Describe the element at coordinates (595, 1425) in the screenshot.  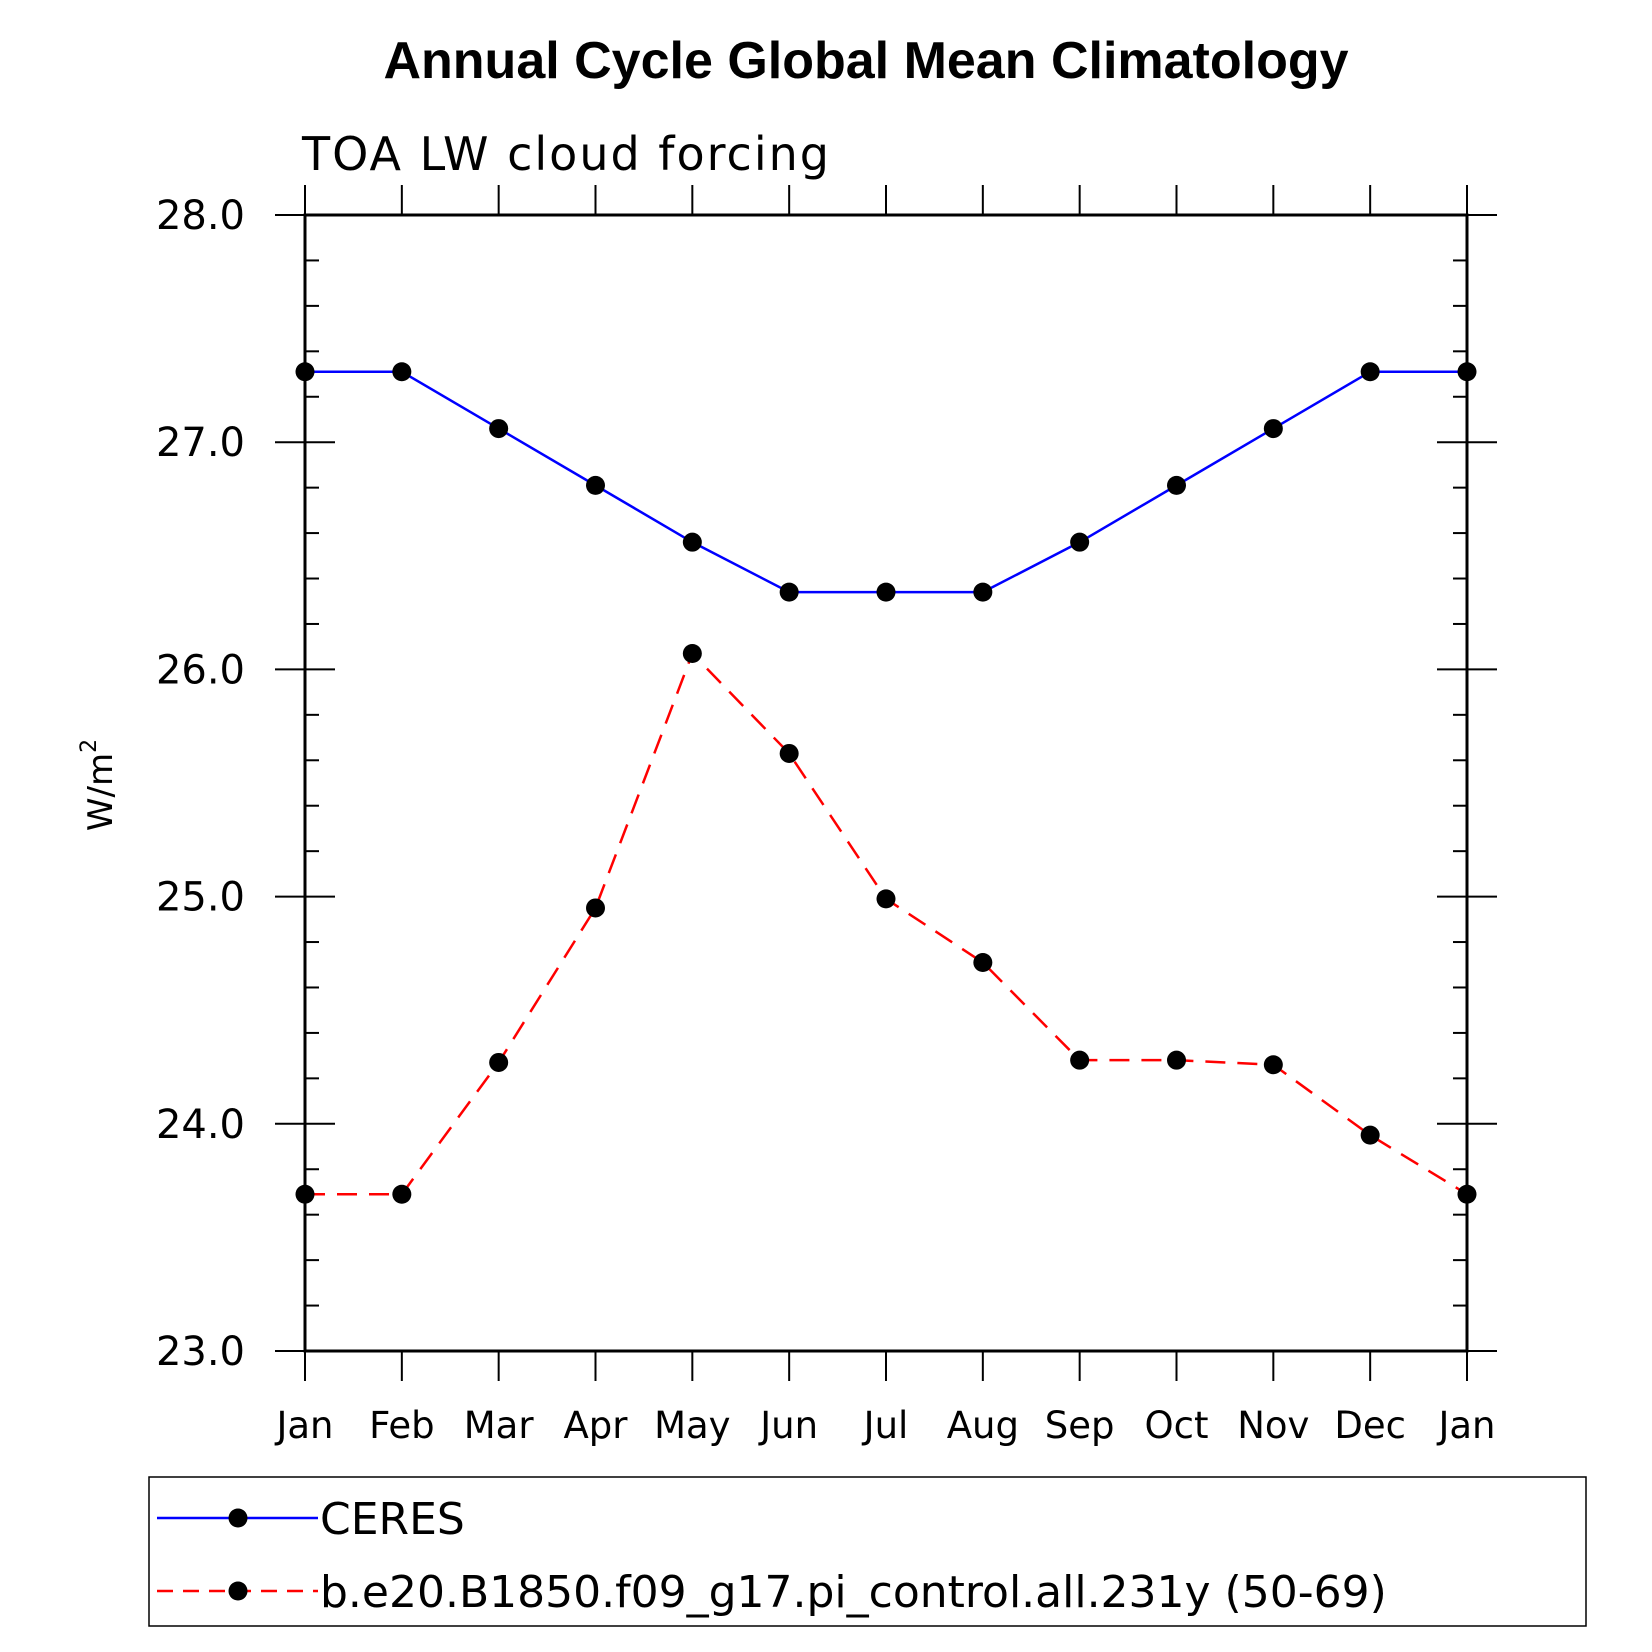
I see `x-tick-label: Apr` at that location.